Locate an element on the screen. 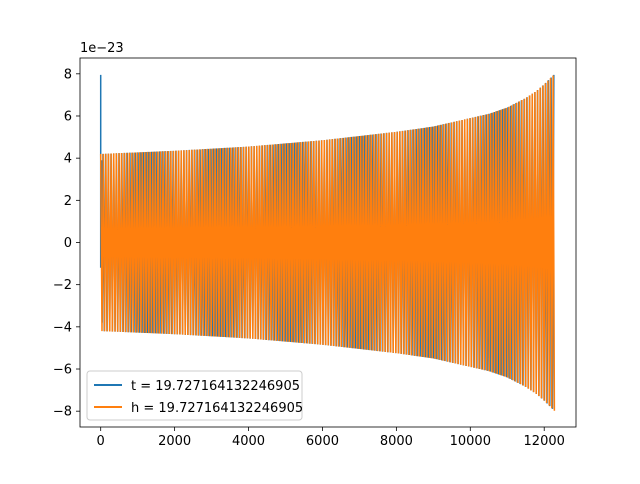 The height and width of the screenshot is (484, 640). x-tick-label: 8000 is located at coordinates (396, 441).